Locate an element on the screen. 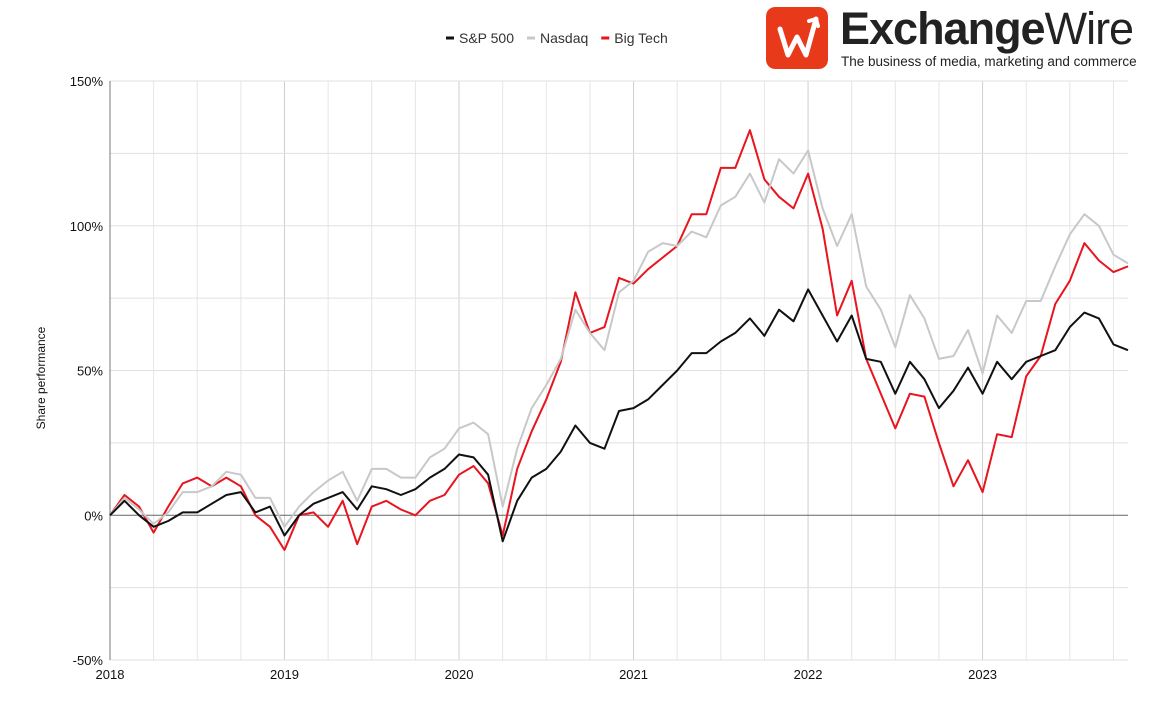  legend: S&P 500 Nasdaq Big Tech is located at coordinates (557, 38).